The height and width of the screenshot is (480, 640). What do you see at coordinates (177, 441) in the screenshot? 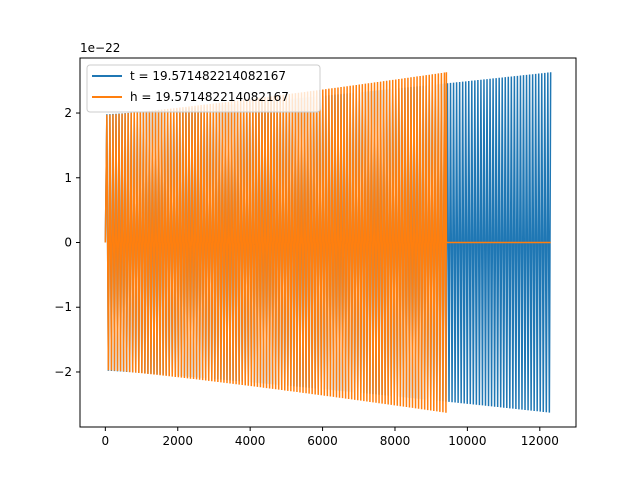
I see `x-tick-label: 2000` at bounding box center [177, 441].